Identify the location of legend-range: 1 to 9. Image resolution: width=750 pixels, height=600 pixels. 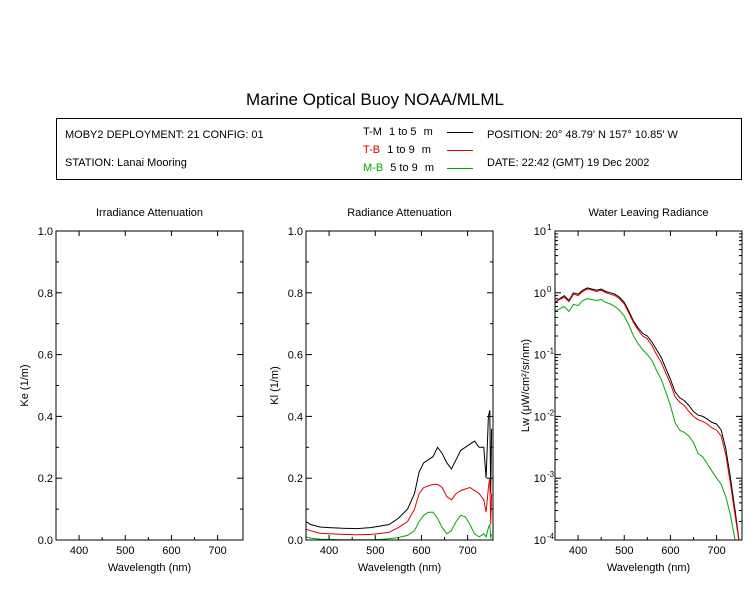
(401, 150).